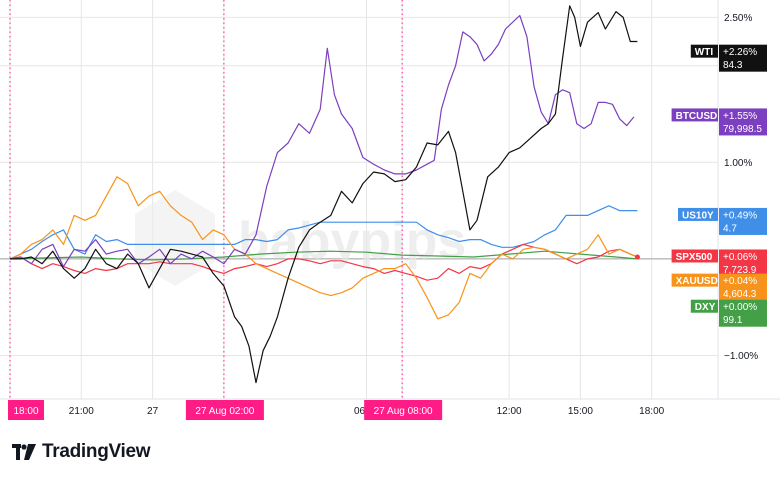 The height and width of the screenshot is (479, 780). Describe the element at coordinates (742, 129) in the screenshot. I see `series-price-label: 79,998.5` at that location.